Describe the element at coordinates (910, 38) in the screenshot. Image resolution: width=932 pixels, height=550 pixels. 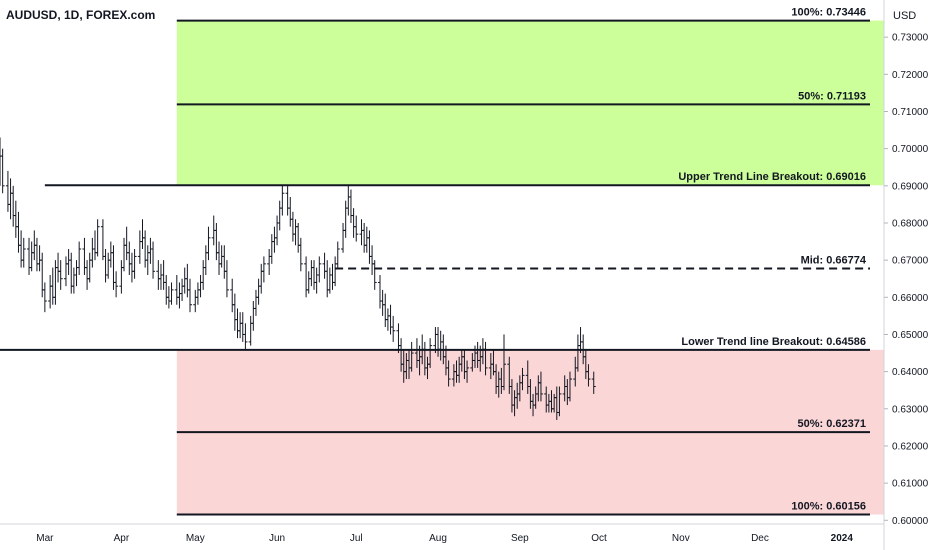
I see `price-tick-label: 0.73000` at that location.